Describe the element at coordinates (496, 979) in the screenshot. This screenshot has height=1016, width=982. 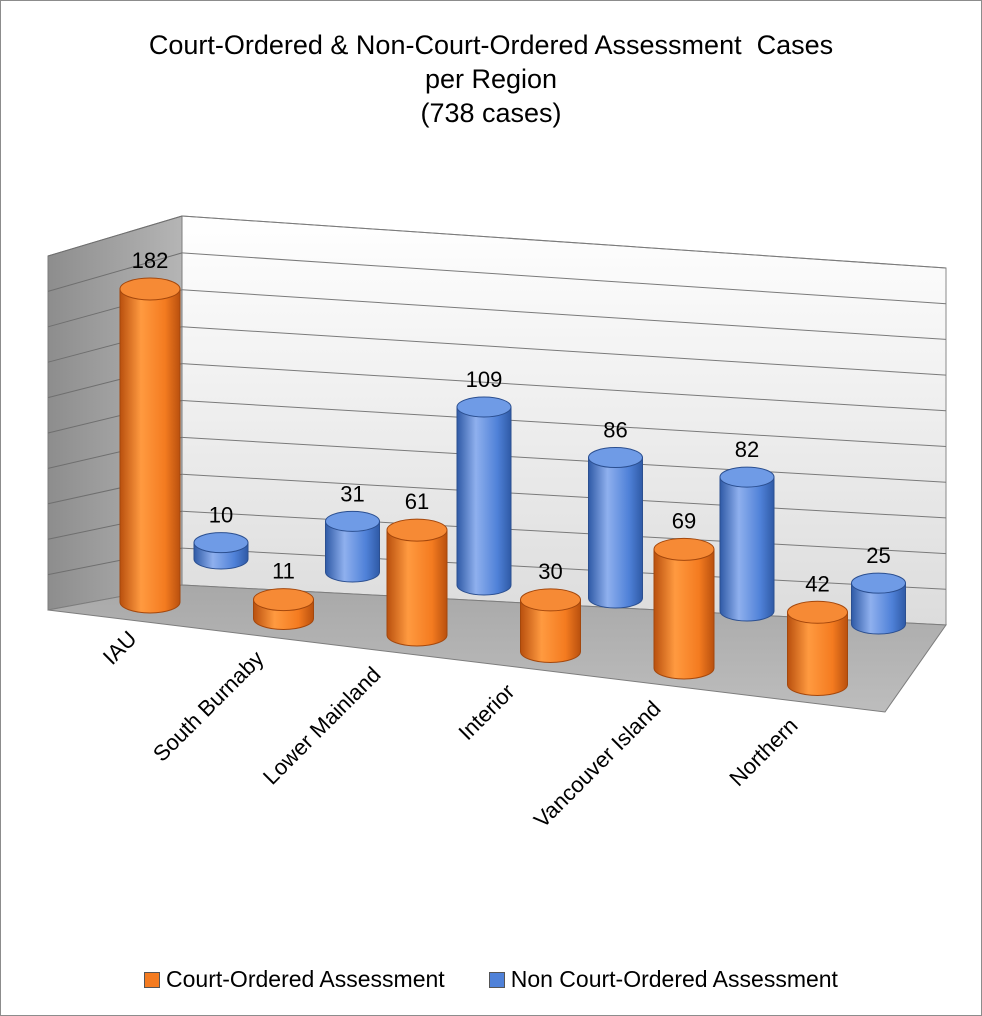
I see `legend-swatch-non-court-ordered` at that location.